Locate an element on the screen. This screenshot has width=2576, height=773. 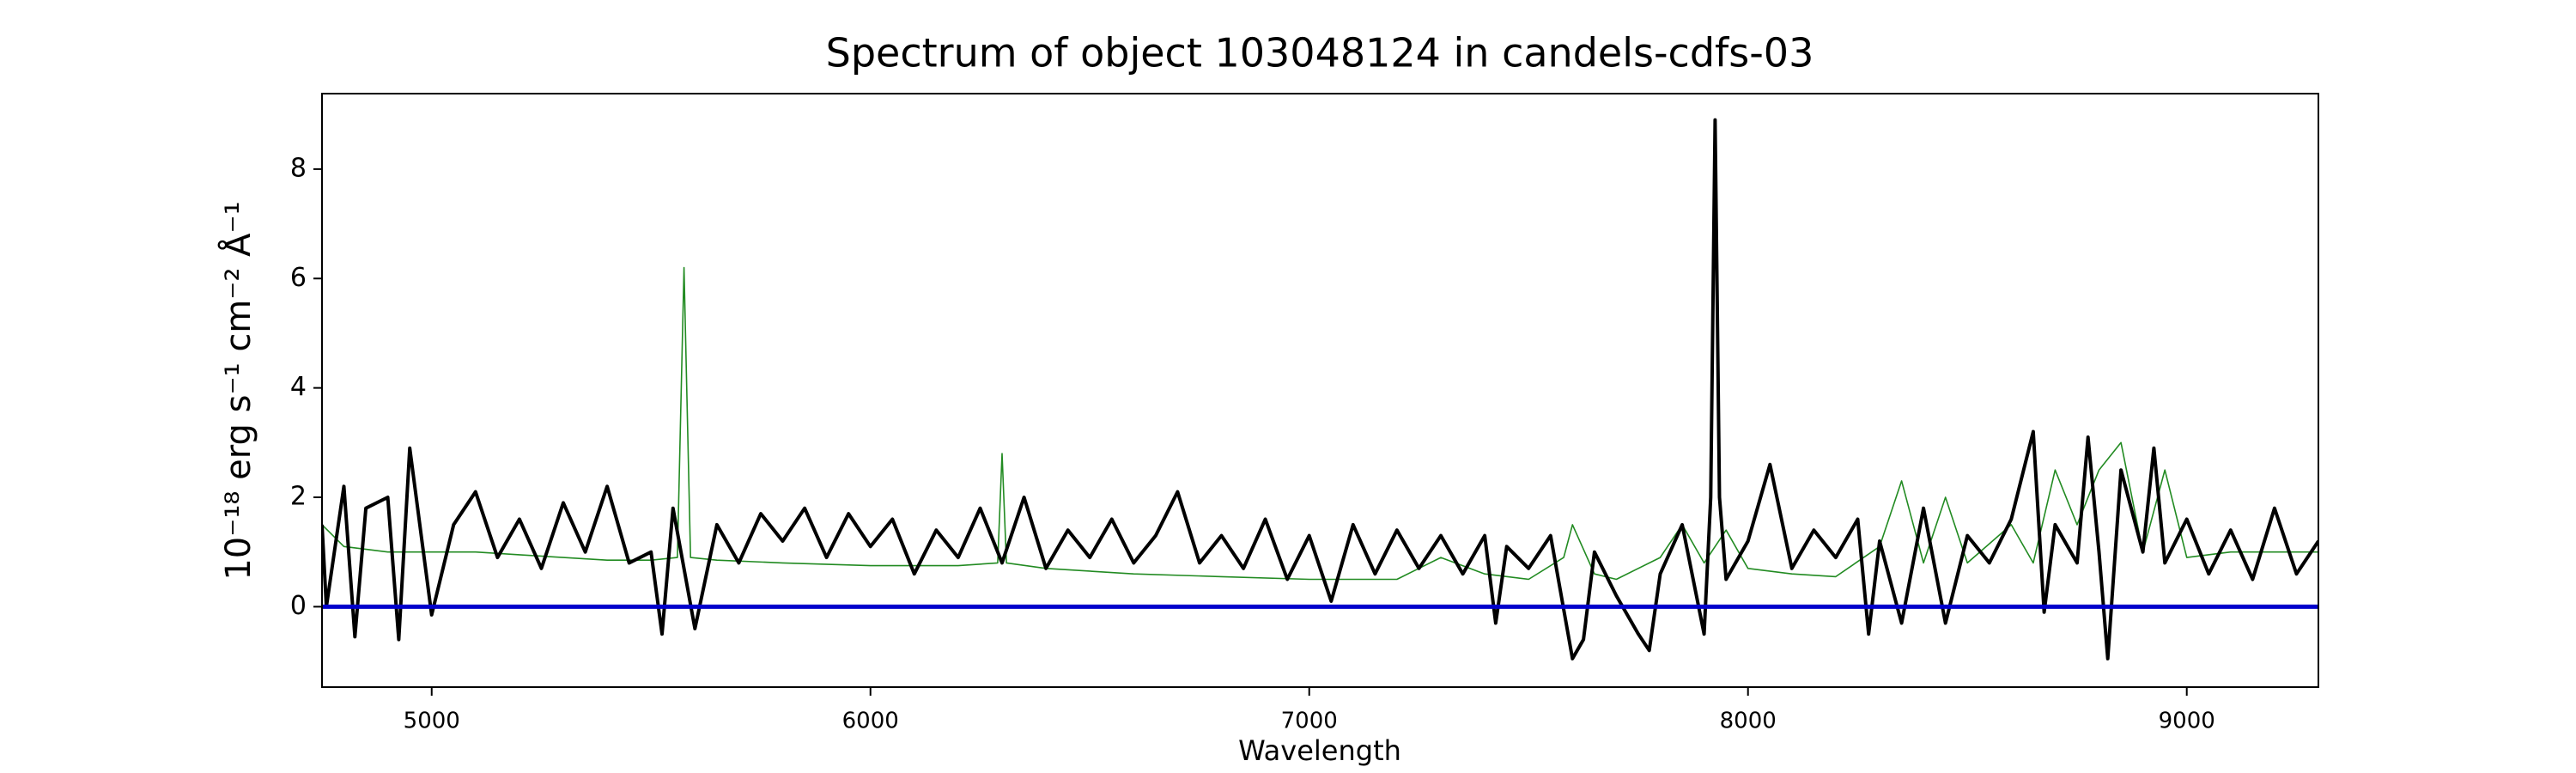
x-tick-label: 9000 is located at coordinates (2187, 721).